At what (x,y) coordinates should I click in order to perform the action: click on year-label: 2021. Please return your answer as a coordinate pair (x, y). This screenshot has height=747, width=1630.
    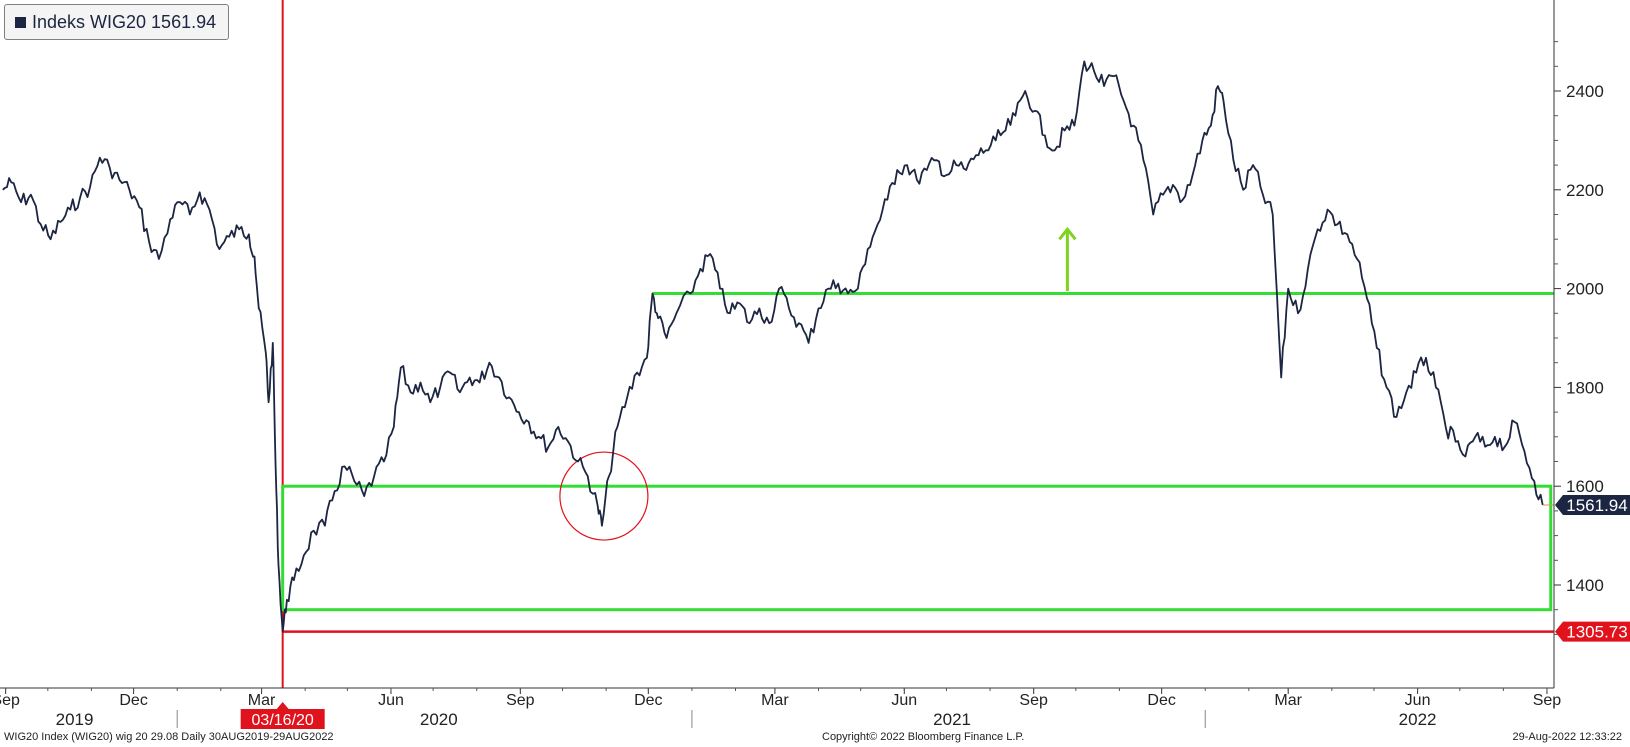
    Looking at the image, I should click on (952, 719).